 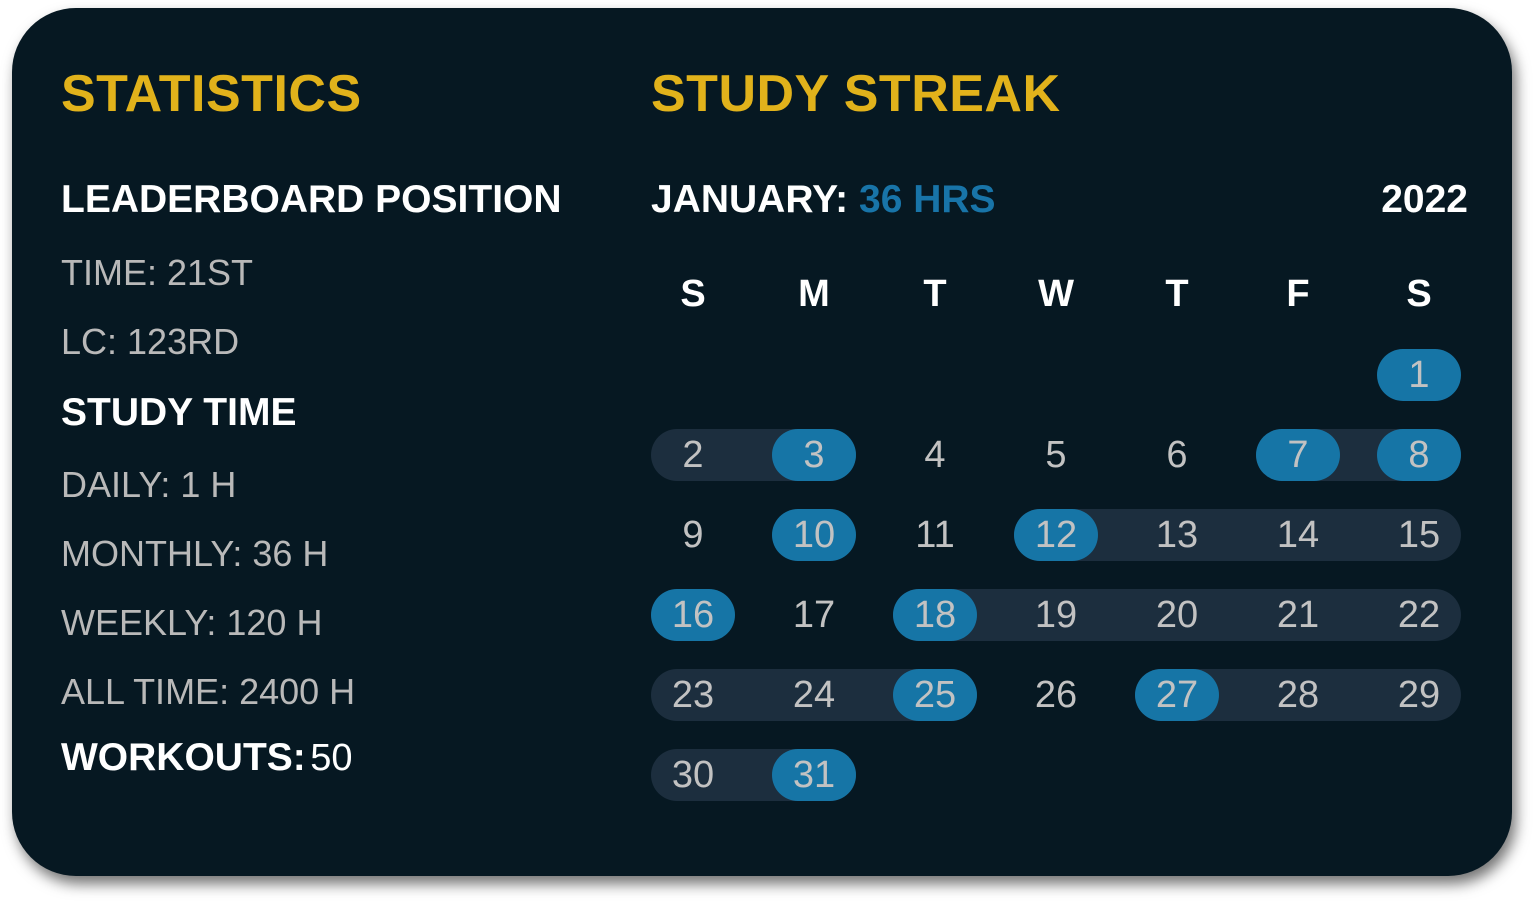 What do you see at coordinates (814, 615) in the screenshot?
I see `calendar-day-17: 17` at bounding box center [814, 615].